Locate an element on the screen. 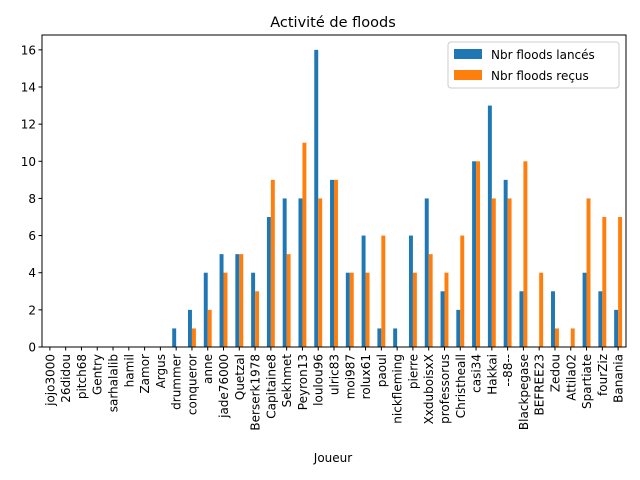  x-tick-label: Blackpegase is located at coordinates (524, 392).